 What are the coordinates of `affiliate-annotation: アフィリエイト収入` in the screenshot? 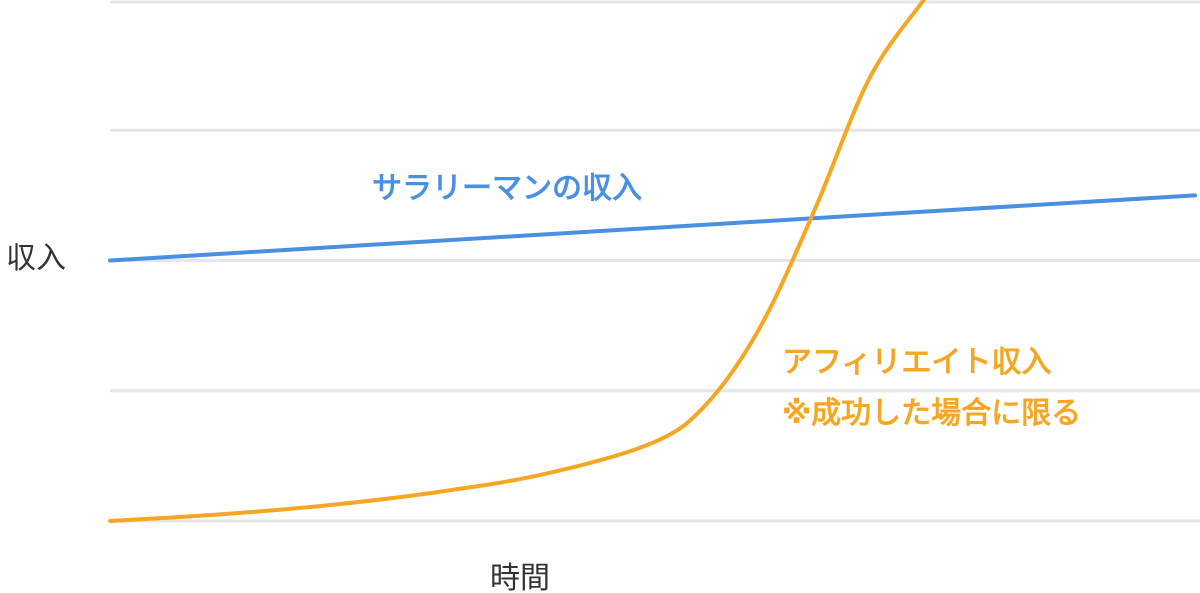 It's located at (916, 362).